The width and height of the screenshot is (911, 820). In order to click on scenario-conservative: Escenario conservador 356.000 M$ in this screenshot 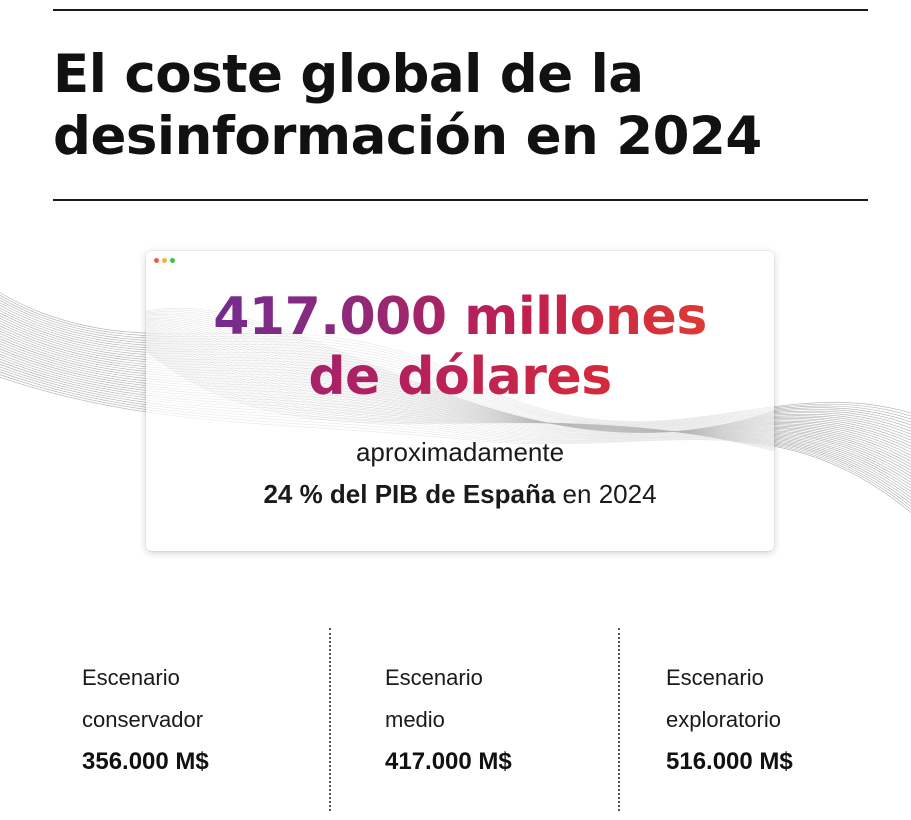, I will do `click(145, 720)`.